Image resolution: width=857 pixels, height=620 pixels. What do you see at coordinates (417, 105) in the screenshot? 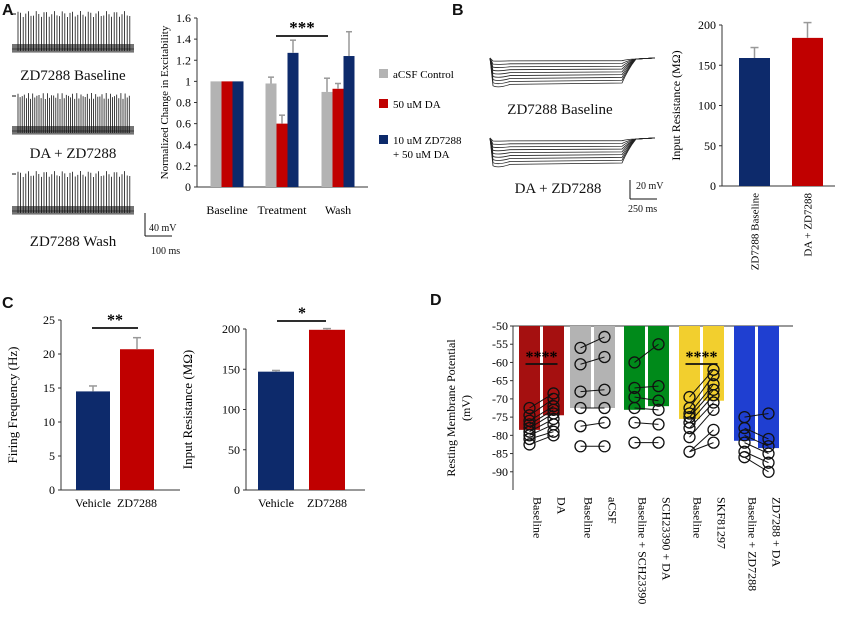
I see `legend-label: 50 uM DA` at bounding box center [417, 105].